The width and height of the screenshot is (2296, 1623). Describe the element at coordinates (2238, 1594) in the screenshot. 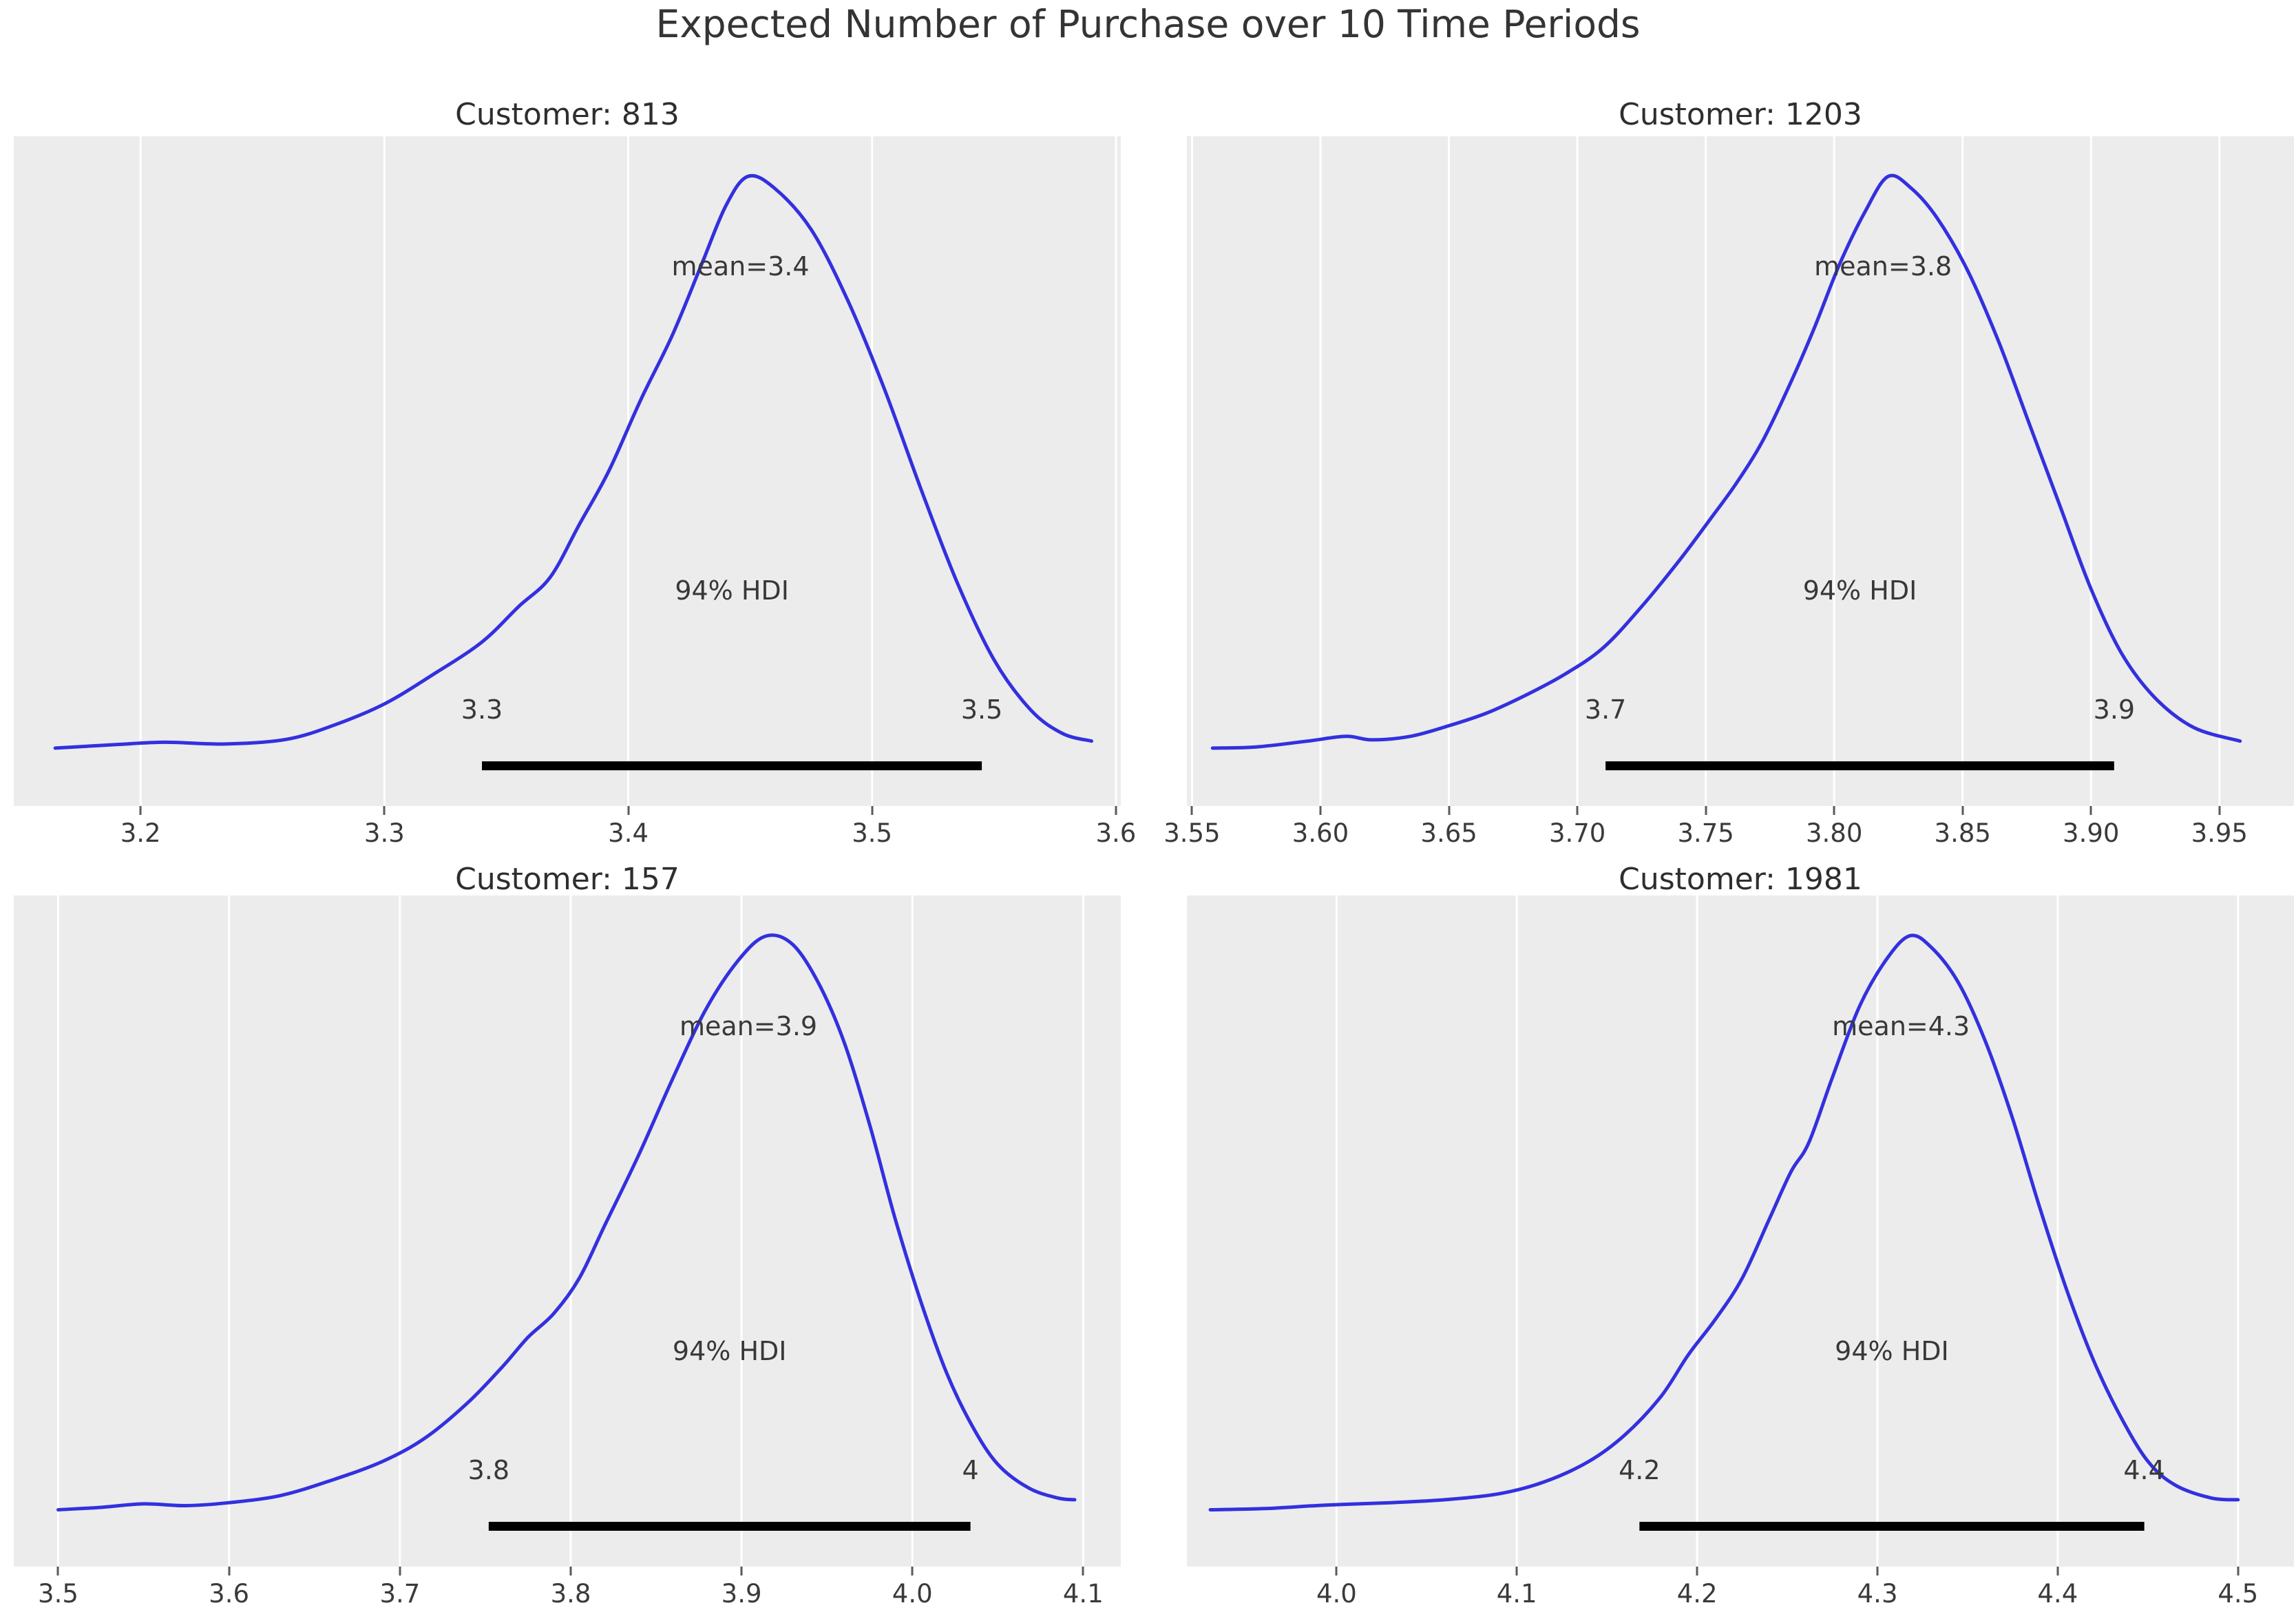

I see `x-tick-label: 4.5` at that location.